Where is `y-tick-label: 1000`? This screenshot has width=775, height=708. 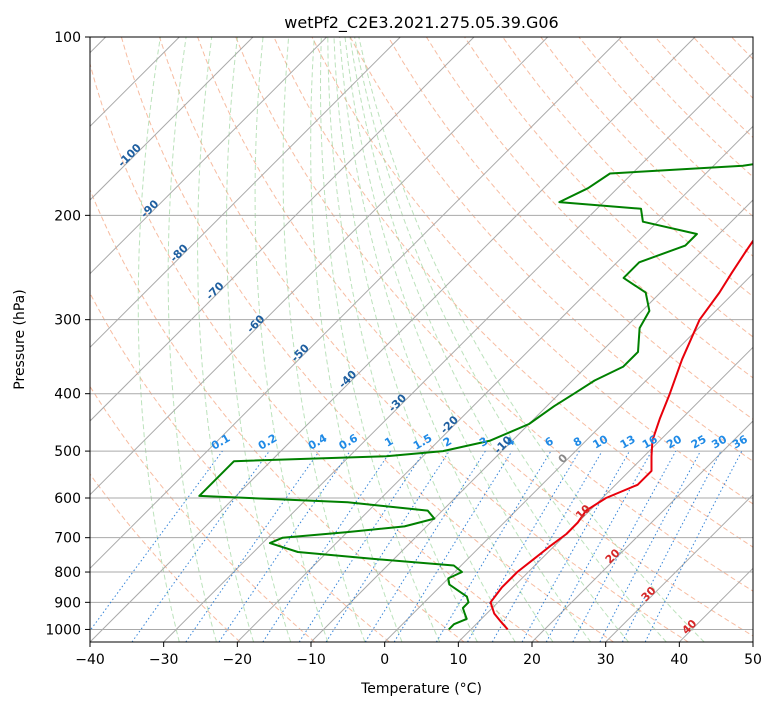 y-tick-label: 1000 is located at coordinates (63, 630).